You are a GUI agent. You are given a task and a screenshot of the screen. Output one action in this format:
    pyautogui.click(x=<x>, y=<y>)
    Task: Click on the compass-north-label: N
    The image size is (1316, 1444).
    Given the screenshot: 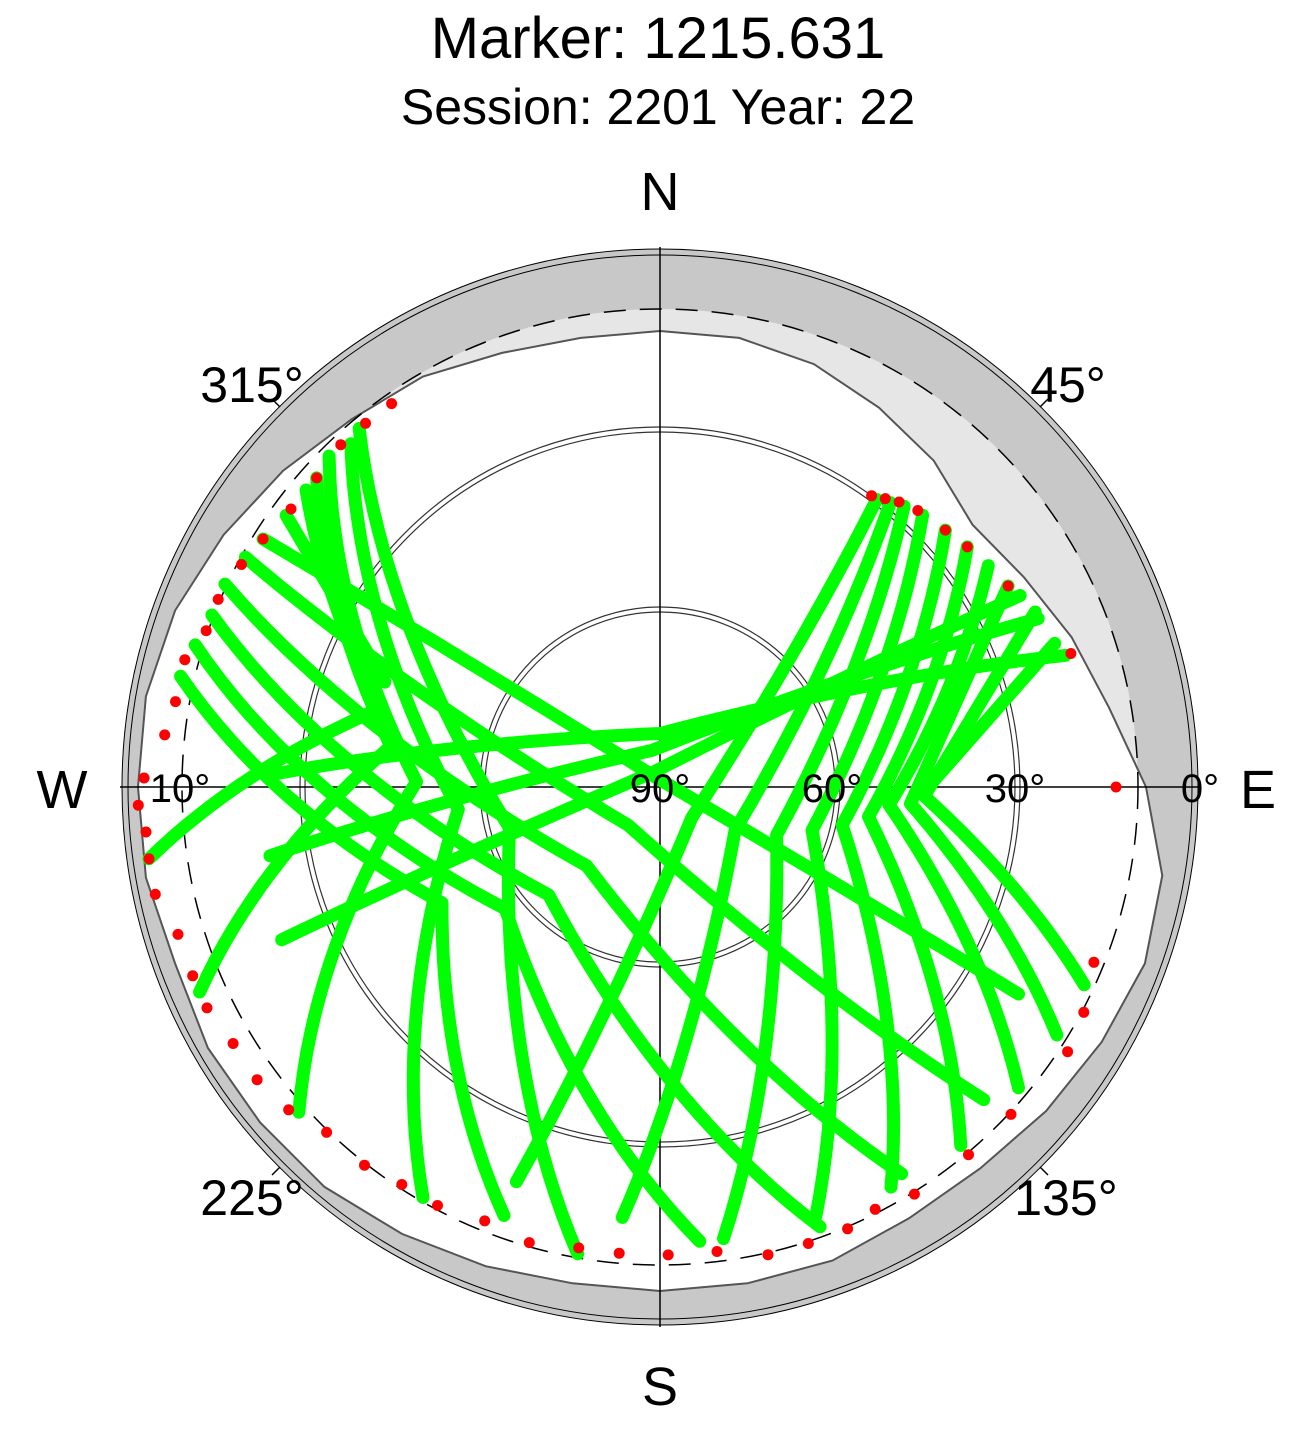 What is the action you would take?
    pyautogui.click(x=660, y=192)
    